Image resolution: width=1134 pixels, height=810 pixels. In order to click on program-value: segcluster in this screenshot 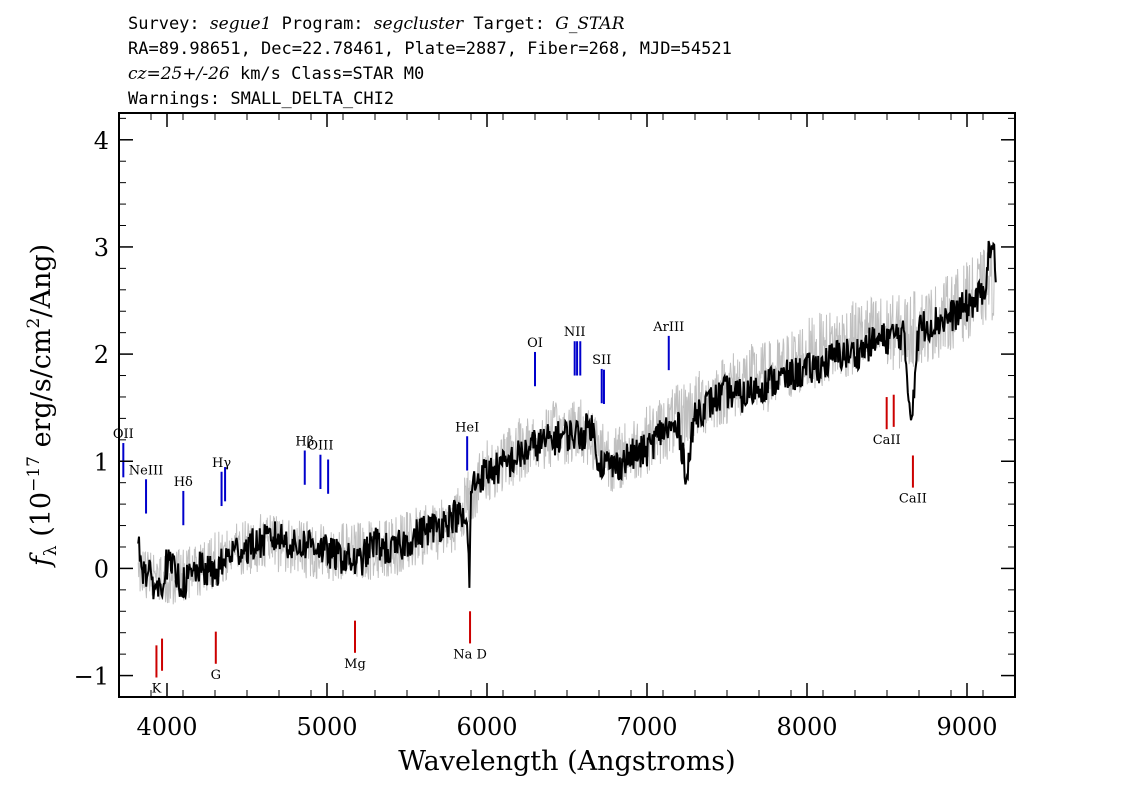, I will do `click(418, 24)`.